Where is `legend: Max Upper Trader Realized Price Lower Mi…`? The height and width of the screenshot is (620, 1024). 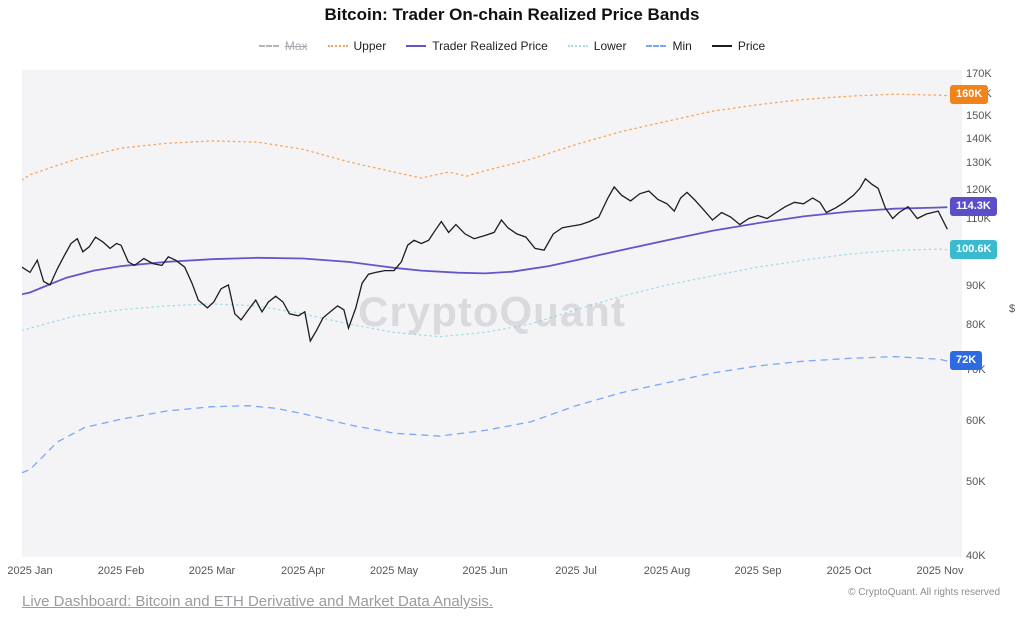
legend: Max Upper Trader Realized Price Lower Mi… is located at coordinates (512, 46).